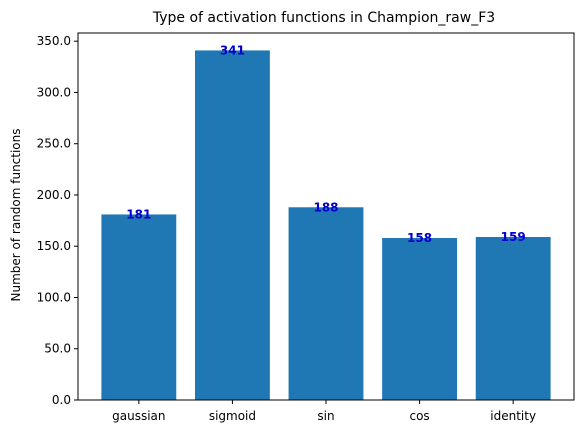 Image resolution: width=588 pixels, height=433 pixels. What do you see at coordinates (232, 416) in the screenshot?
I see `x-tick-label-sigmoid: sigmoid` at bounding box center [232, 416].